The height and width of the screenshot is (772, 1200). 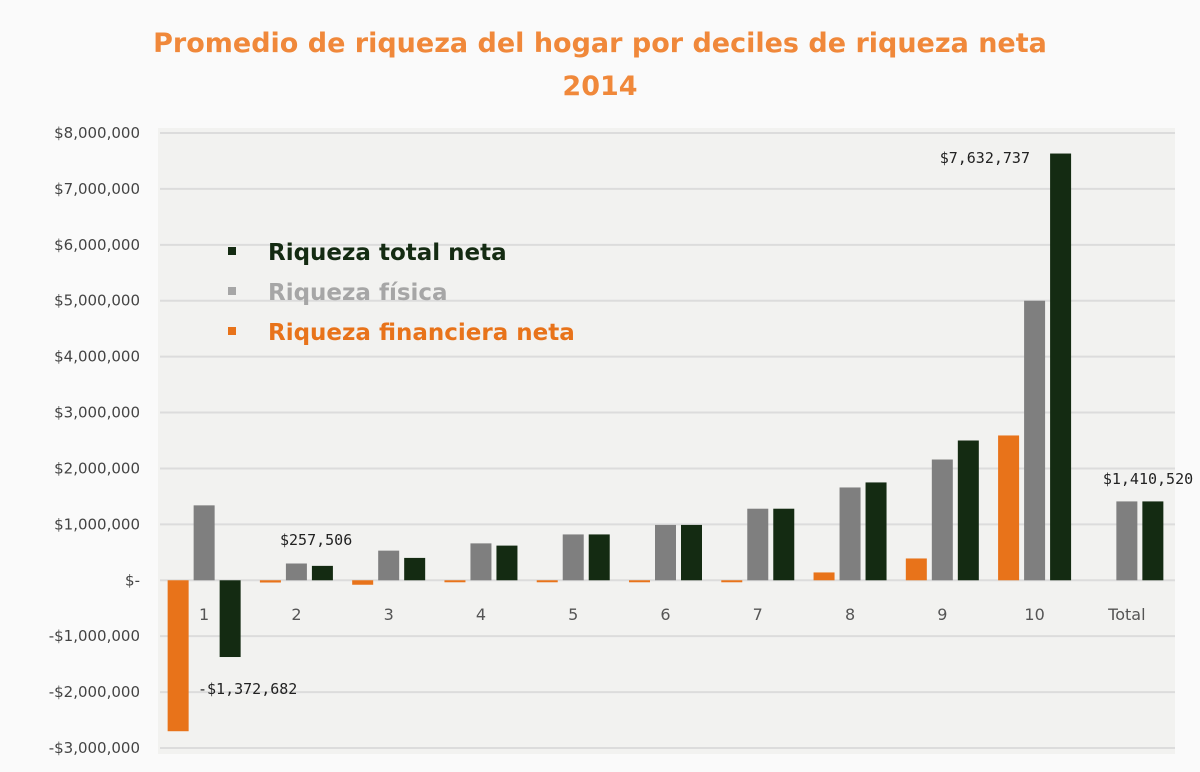 I want to click on x-tick-label: 3, so click(x=389, y=614).